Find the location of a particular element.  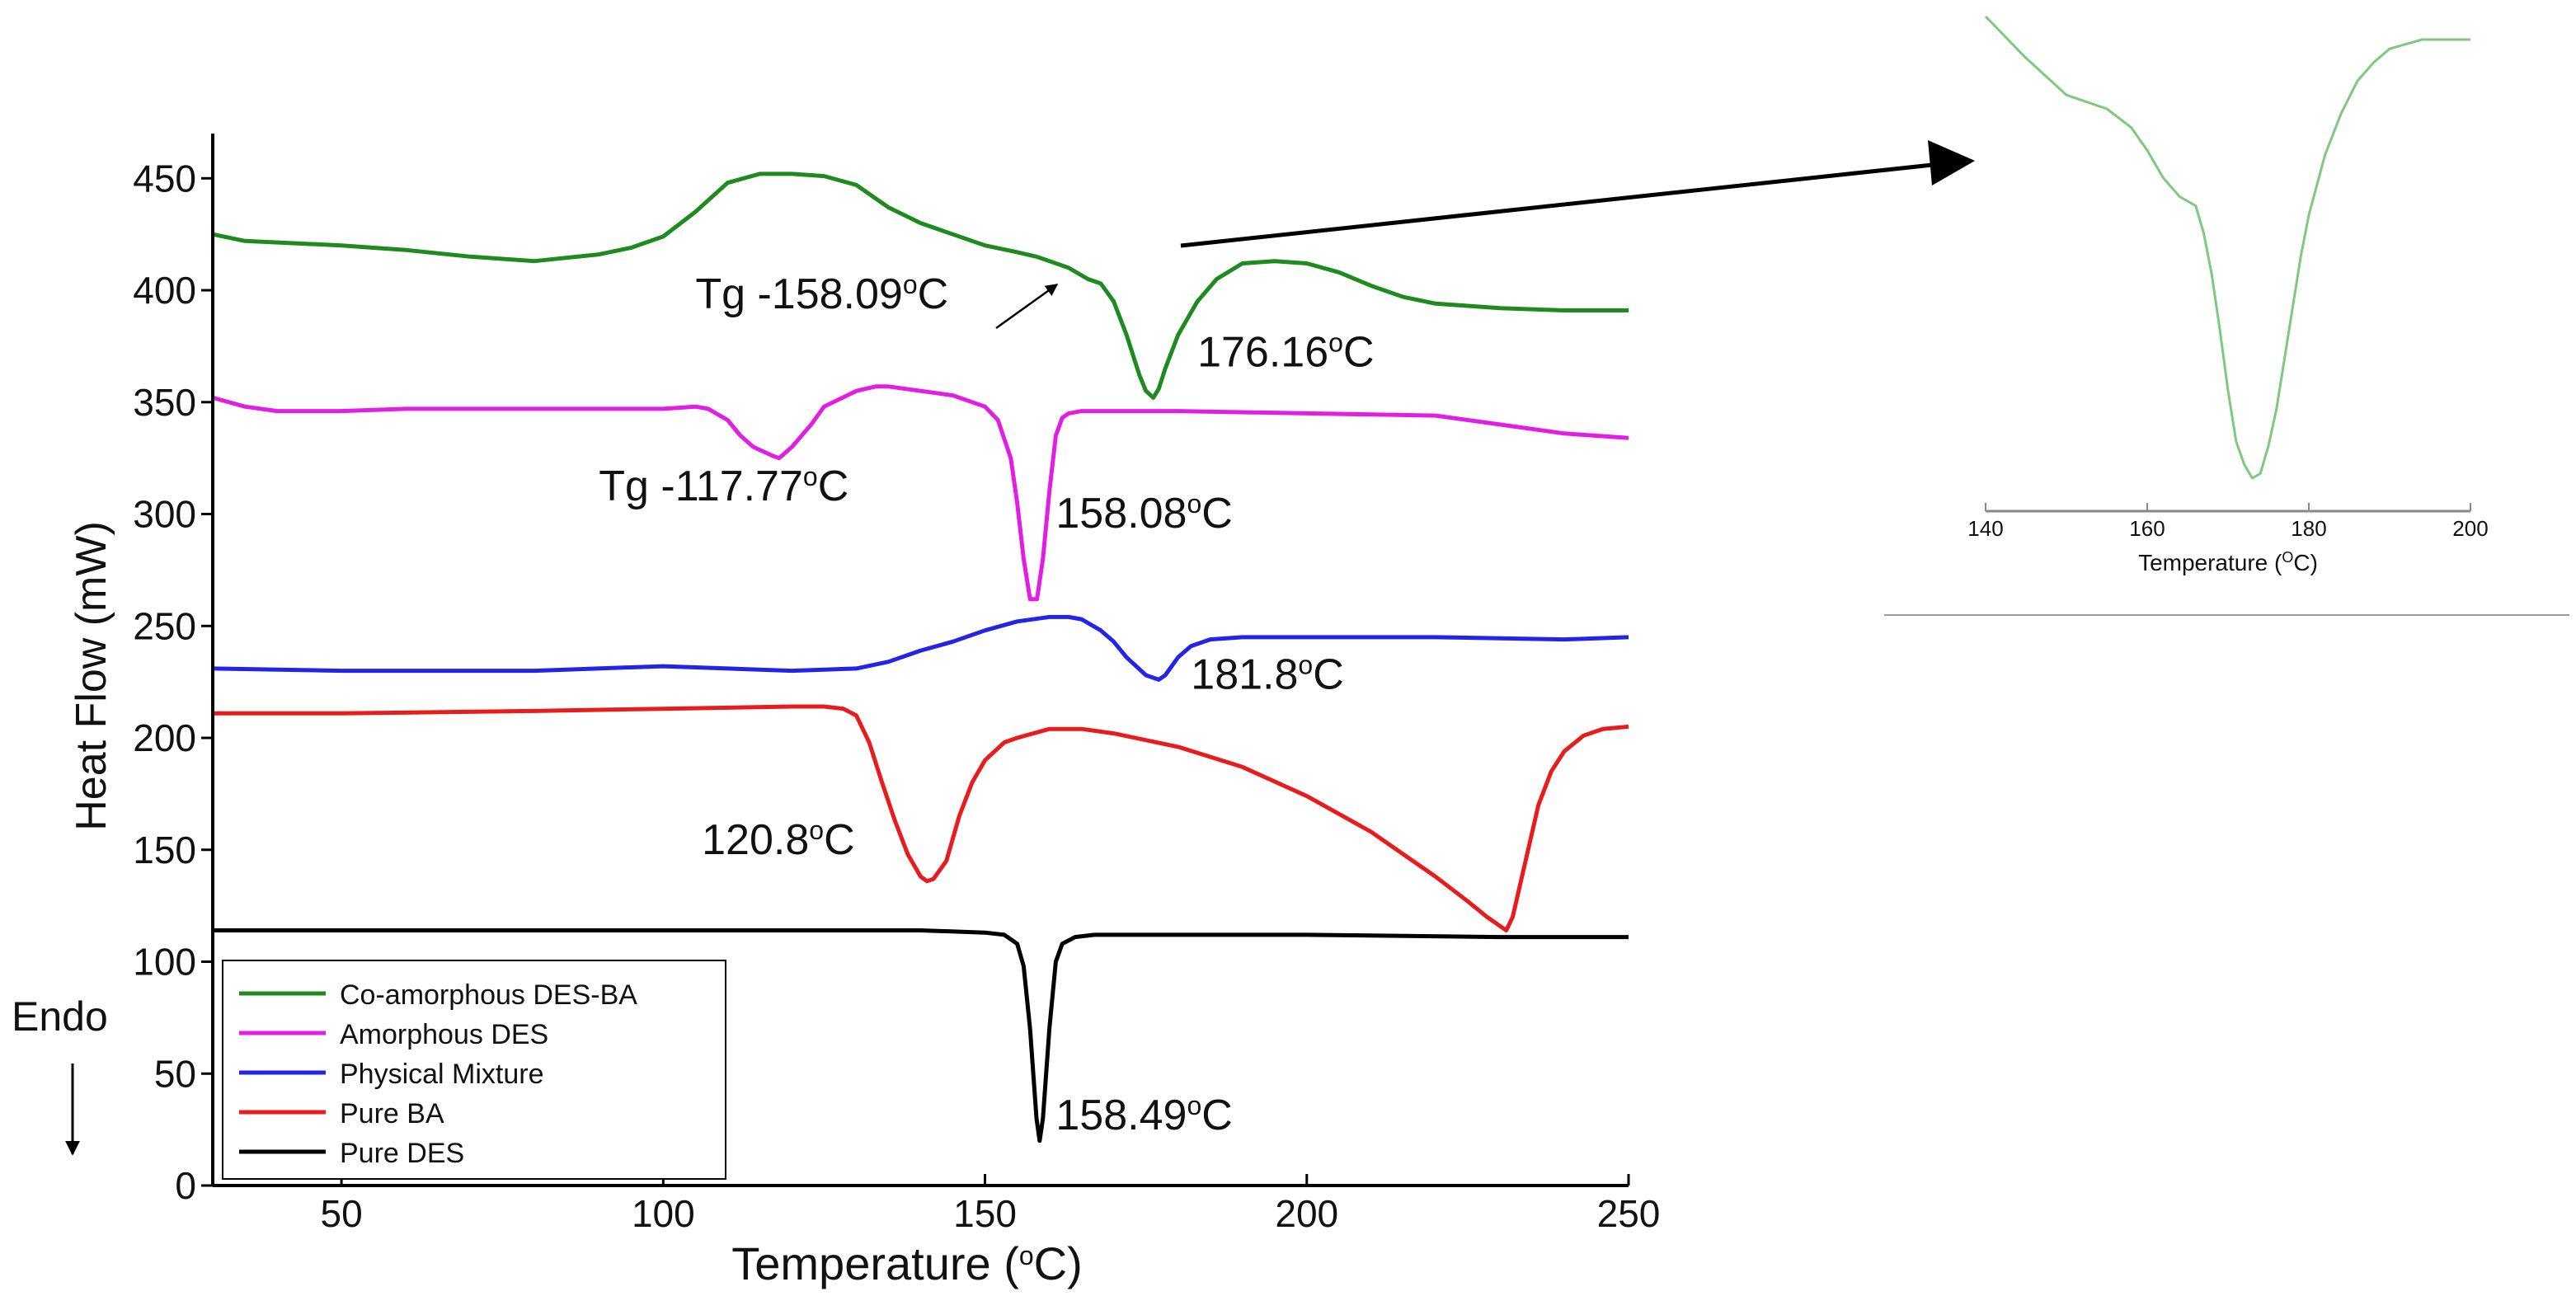

x-tick-label: 100 is located at coordinates (663, 1214).